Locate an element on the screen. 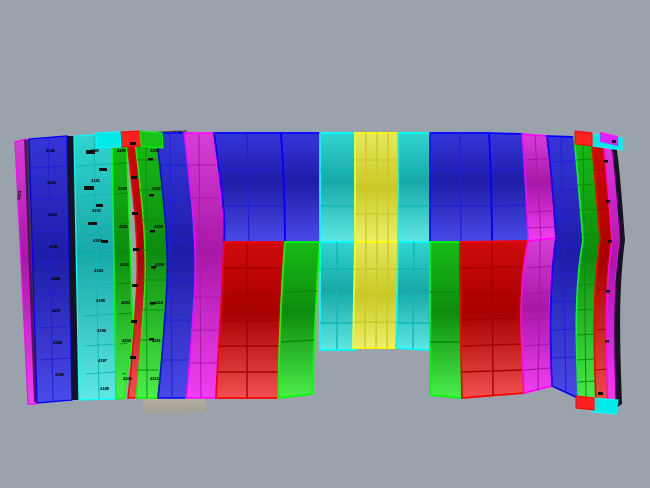  right-flange-blue-mesh is located at coordinates (565, 264).